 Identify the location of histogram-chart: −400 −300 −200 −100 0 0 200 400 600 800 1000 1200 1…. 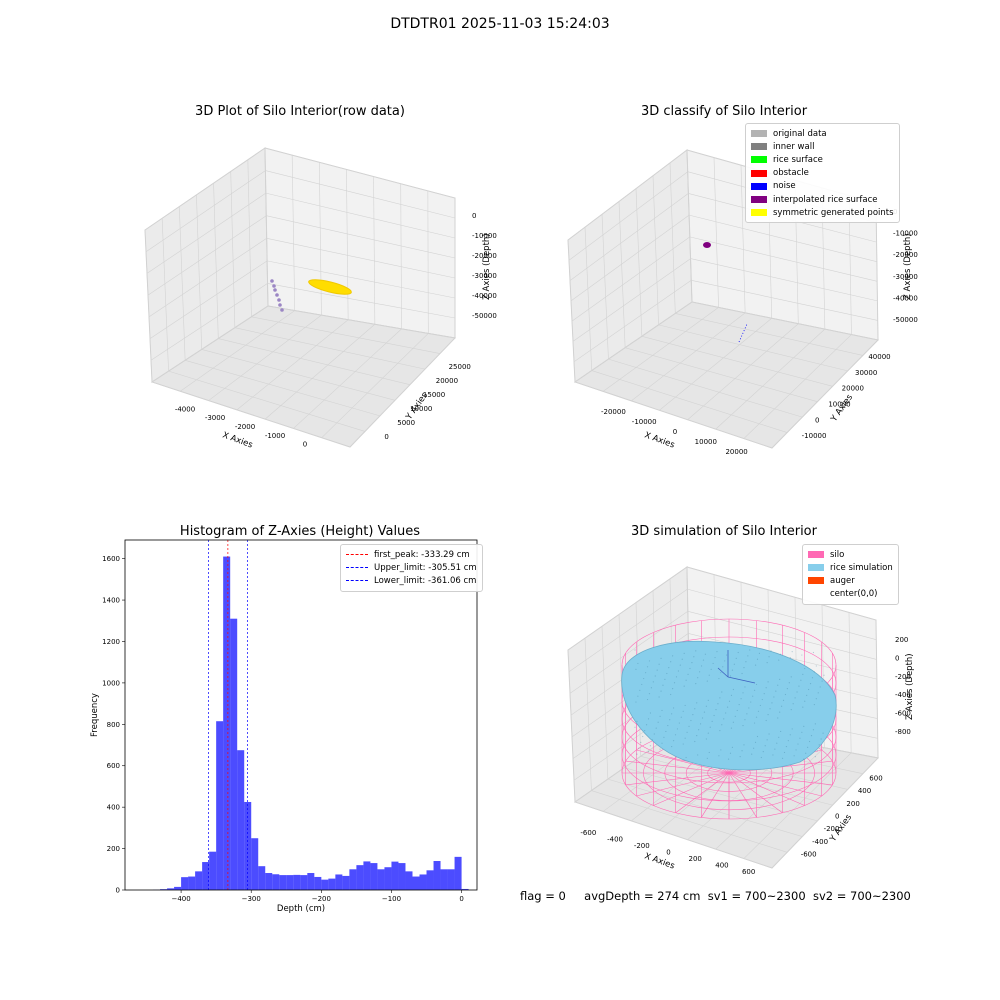
(284, 726).